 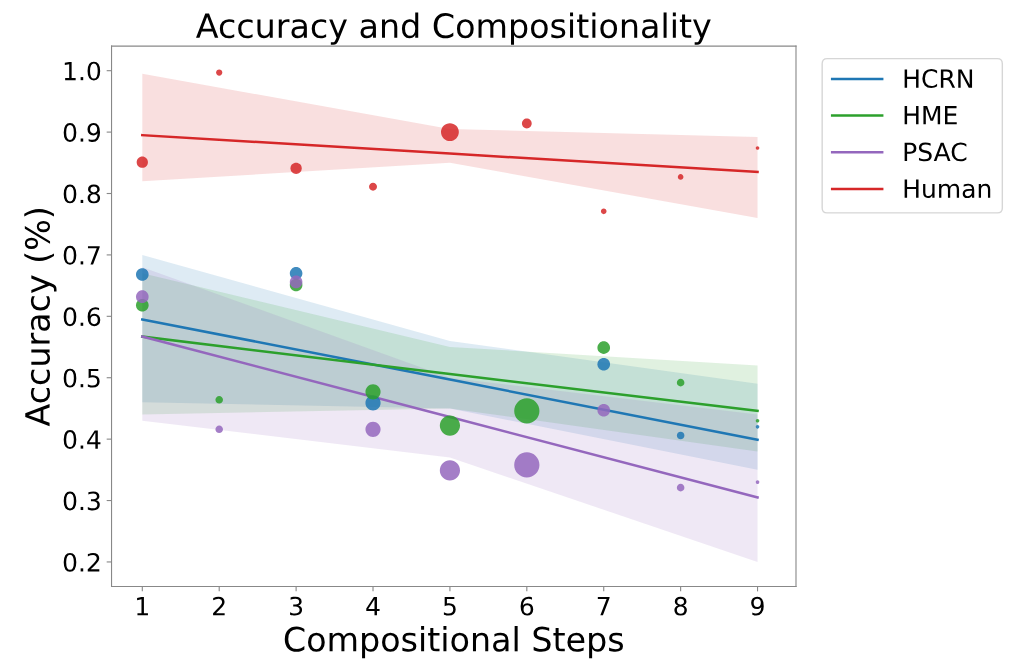 I want to click on x-tick-label: 9, so click(x=757, y=606).